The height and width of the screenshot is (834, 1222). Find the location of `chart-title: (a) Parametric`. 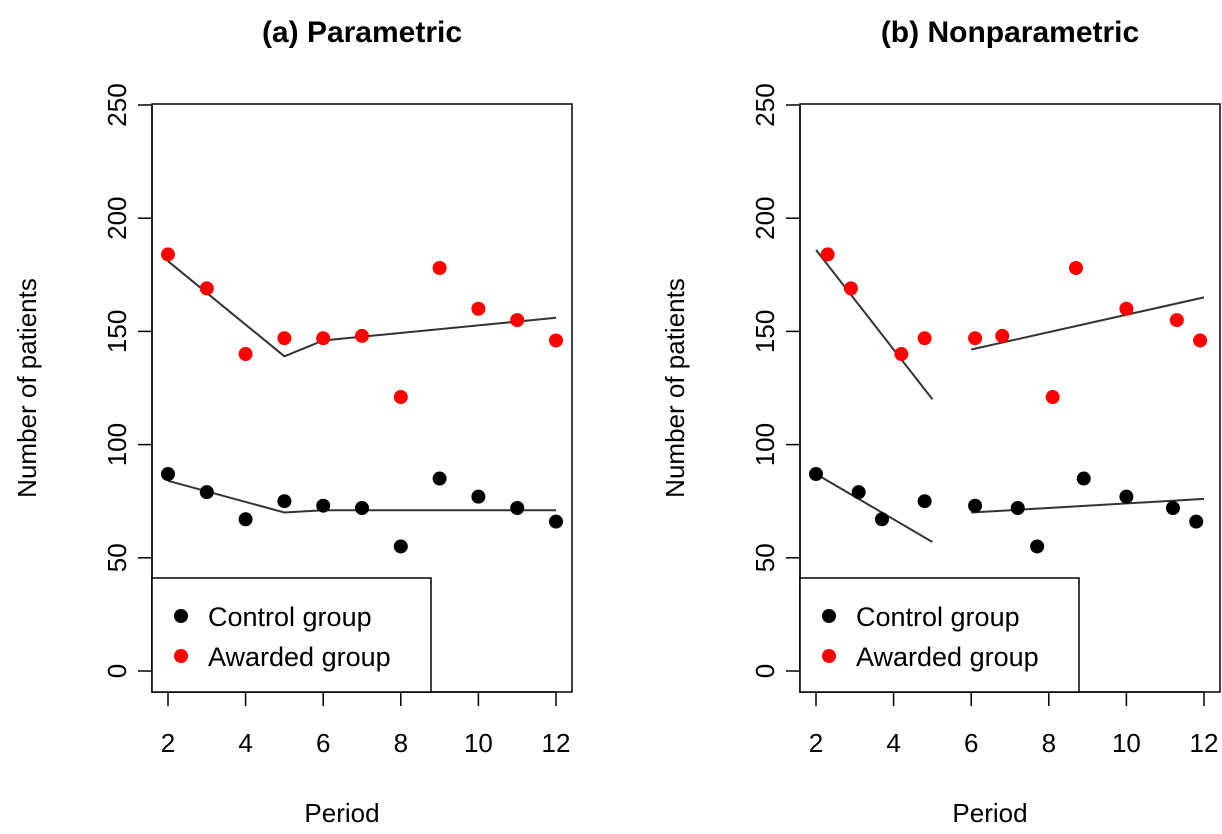

chart-title: (a) Parametric is located at coordinates (362, 32).